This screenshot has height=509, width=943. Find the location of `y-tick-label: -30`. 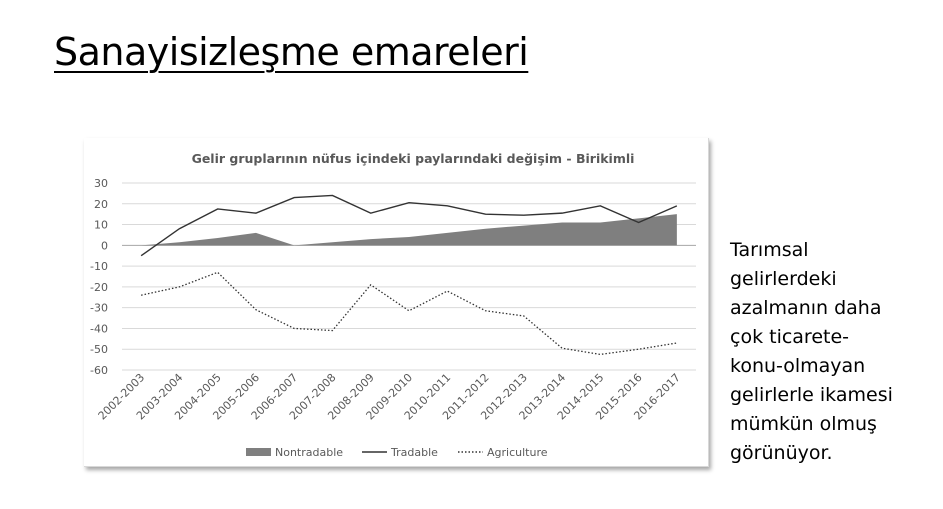

y-tick-label: -30 is located at coordinates (99, 308).